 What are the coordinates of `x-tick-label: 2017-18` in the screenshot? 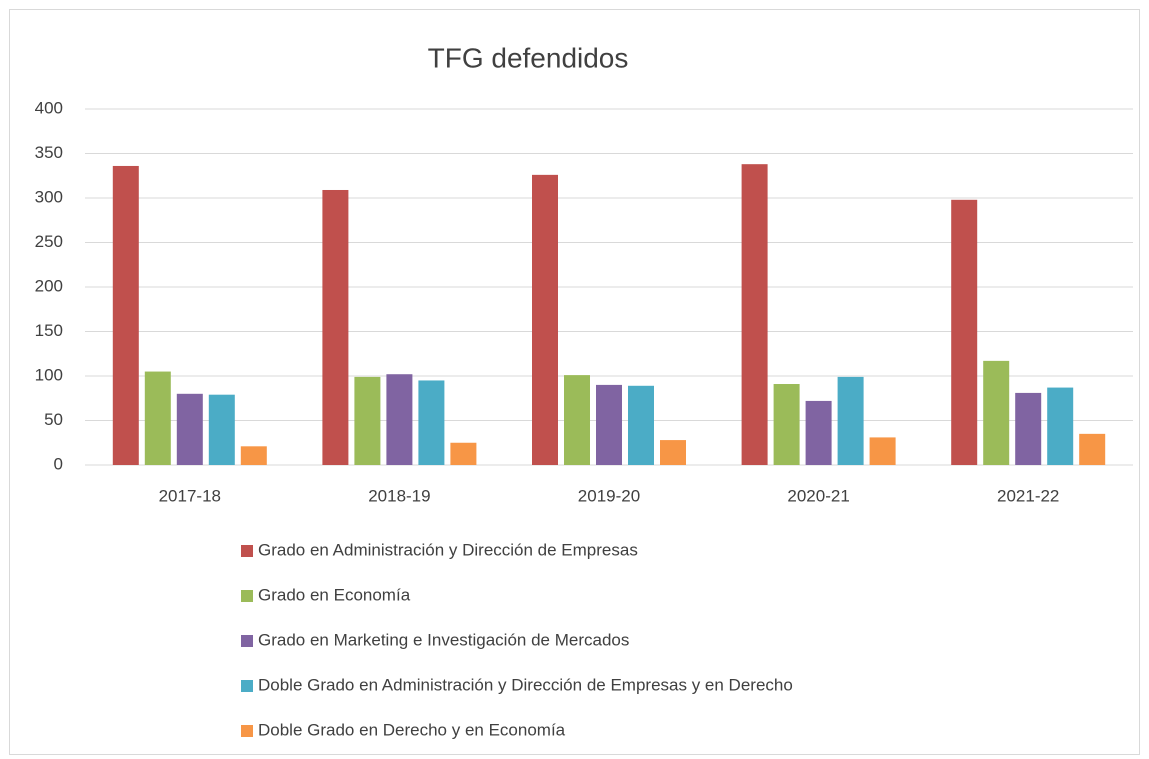 It's located at (190, 495).